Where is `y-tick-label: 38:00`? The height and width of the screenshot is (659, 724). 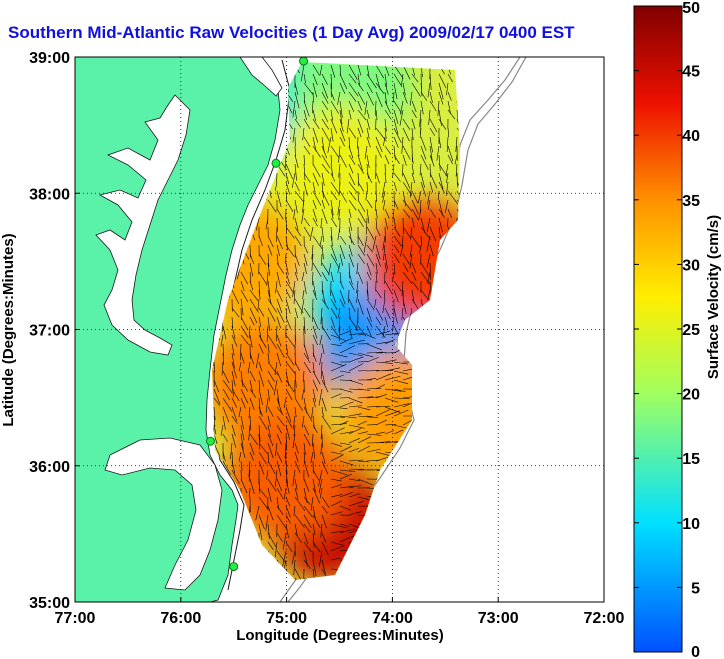 y-tick-label: 38:00 is located at coordinates (49, 194).